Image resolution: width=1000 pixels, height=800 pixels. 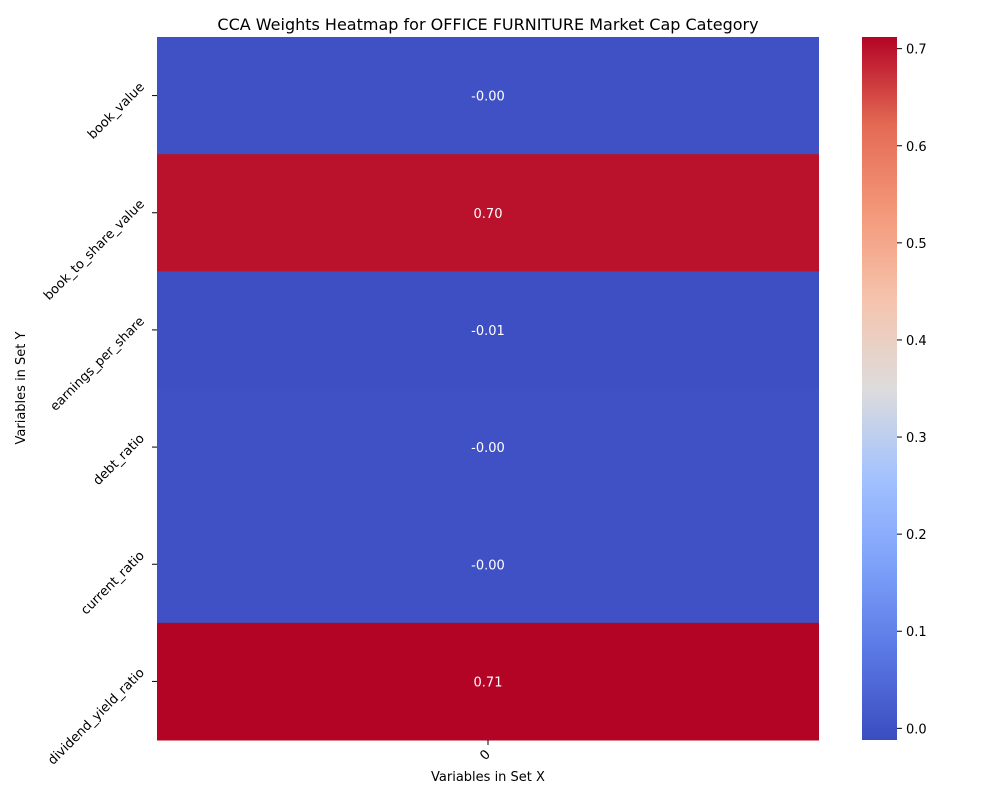 I want to click on cell-annotation: 0.71, so click(x=488, y=682).